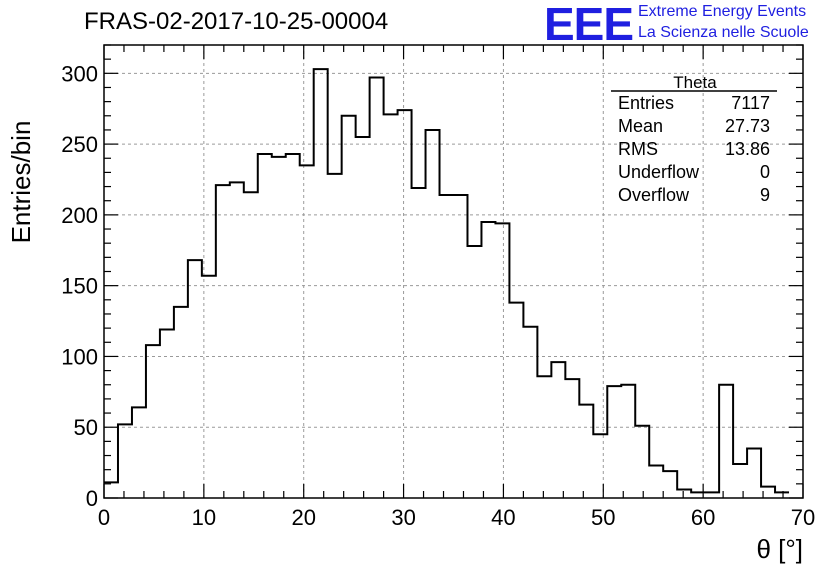 The height and width of the screenshot is (572, 836). What do you see at coordinates (79, 144) in the screenshot?
I see `y-tick-label: 250` at bounding box center [79, 144].